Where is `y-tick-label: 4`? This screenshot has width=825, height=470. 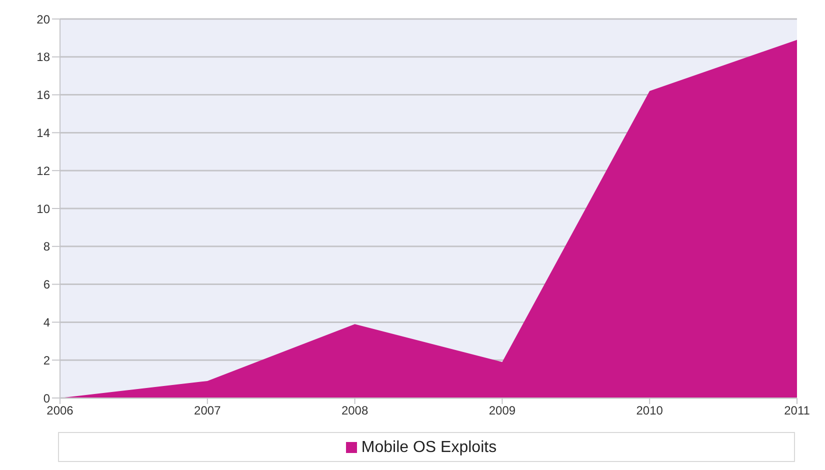
y-tick-label: 4 is located at coordinates (46, 322).